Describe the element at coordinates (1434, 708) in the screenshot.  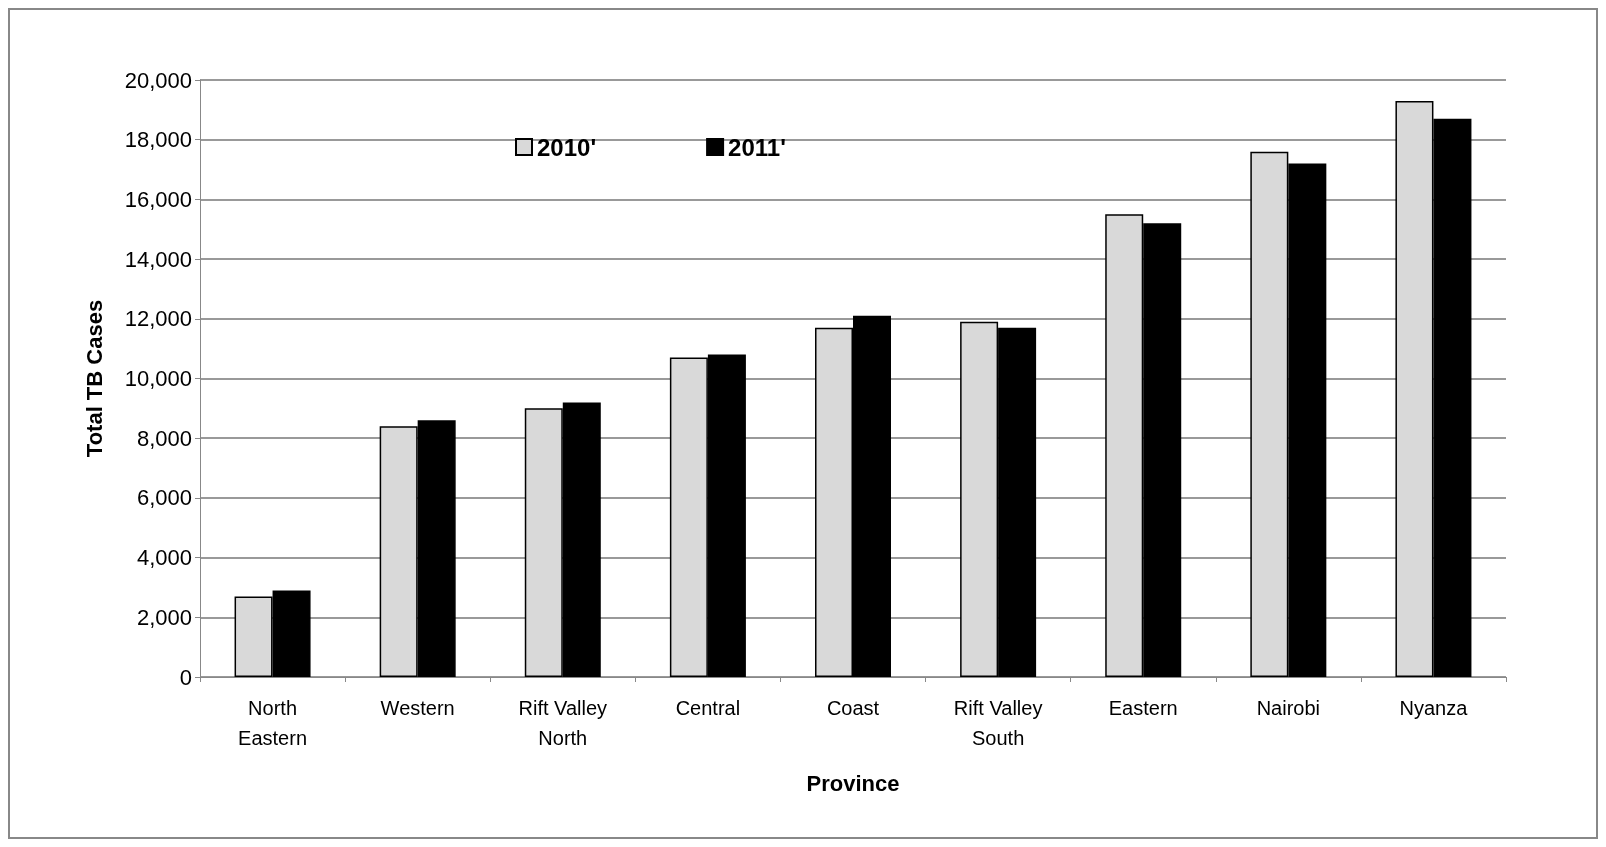
I see `x-tick-label: Nyanza` at that location.